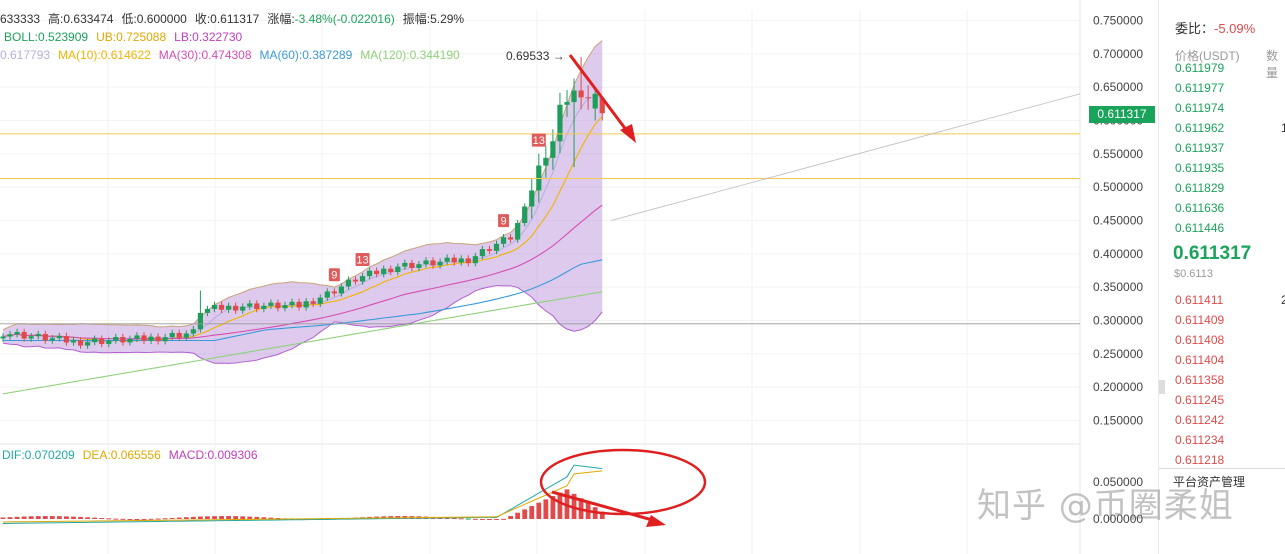 This screenshot has width=1285, height=554. Describe the element at coordinates (1230, 420) in the screenshot. I see `order-book-row-ask: 0.611242` at that location.